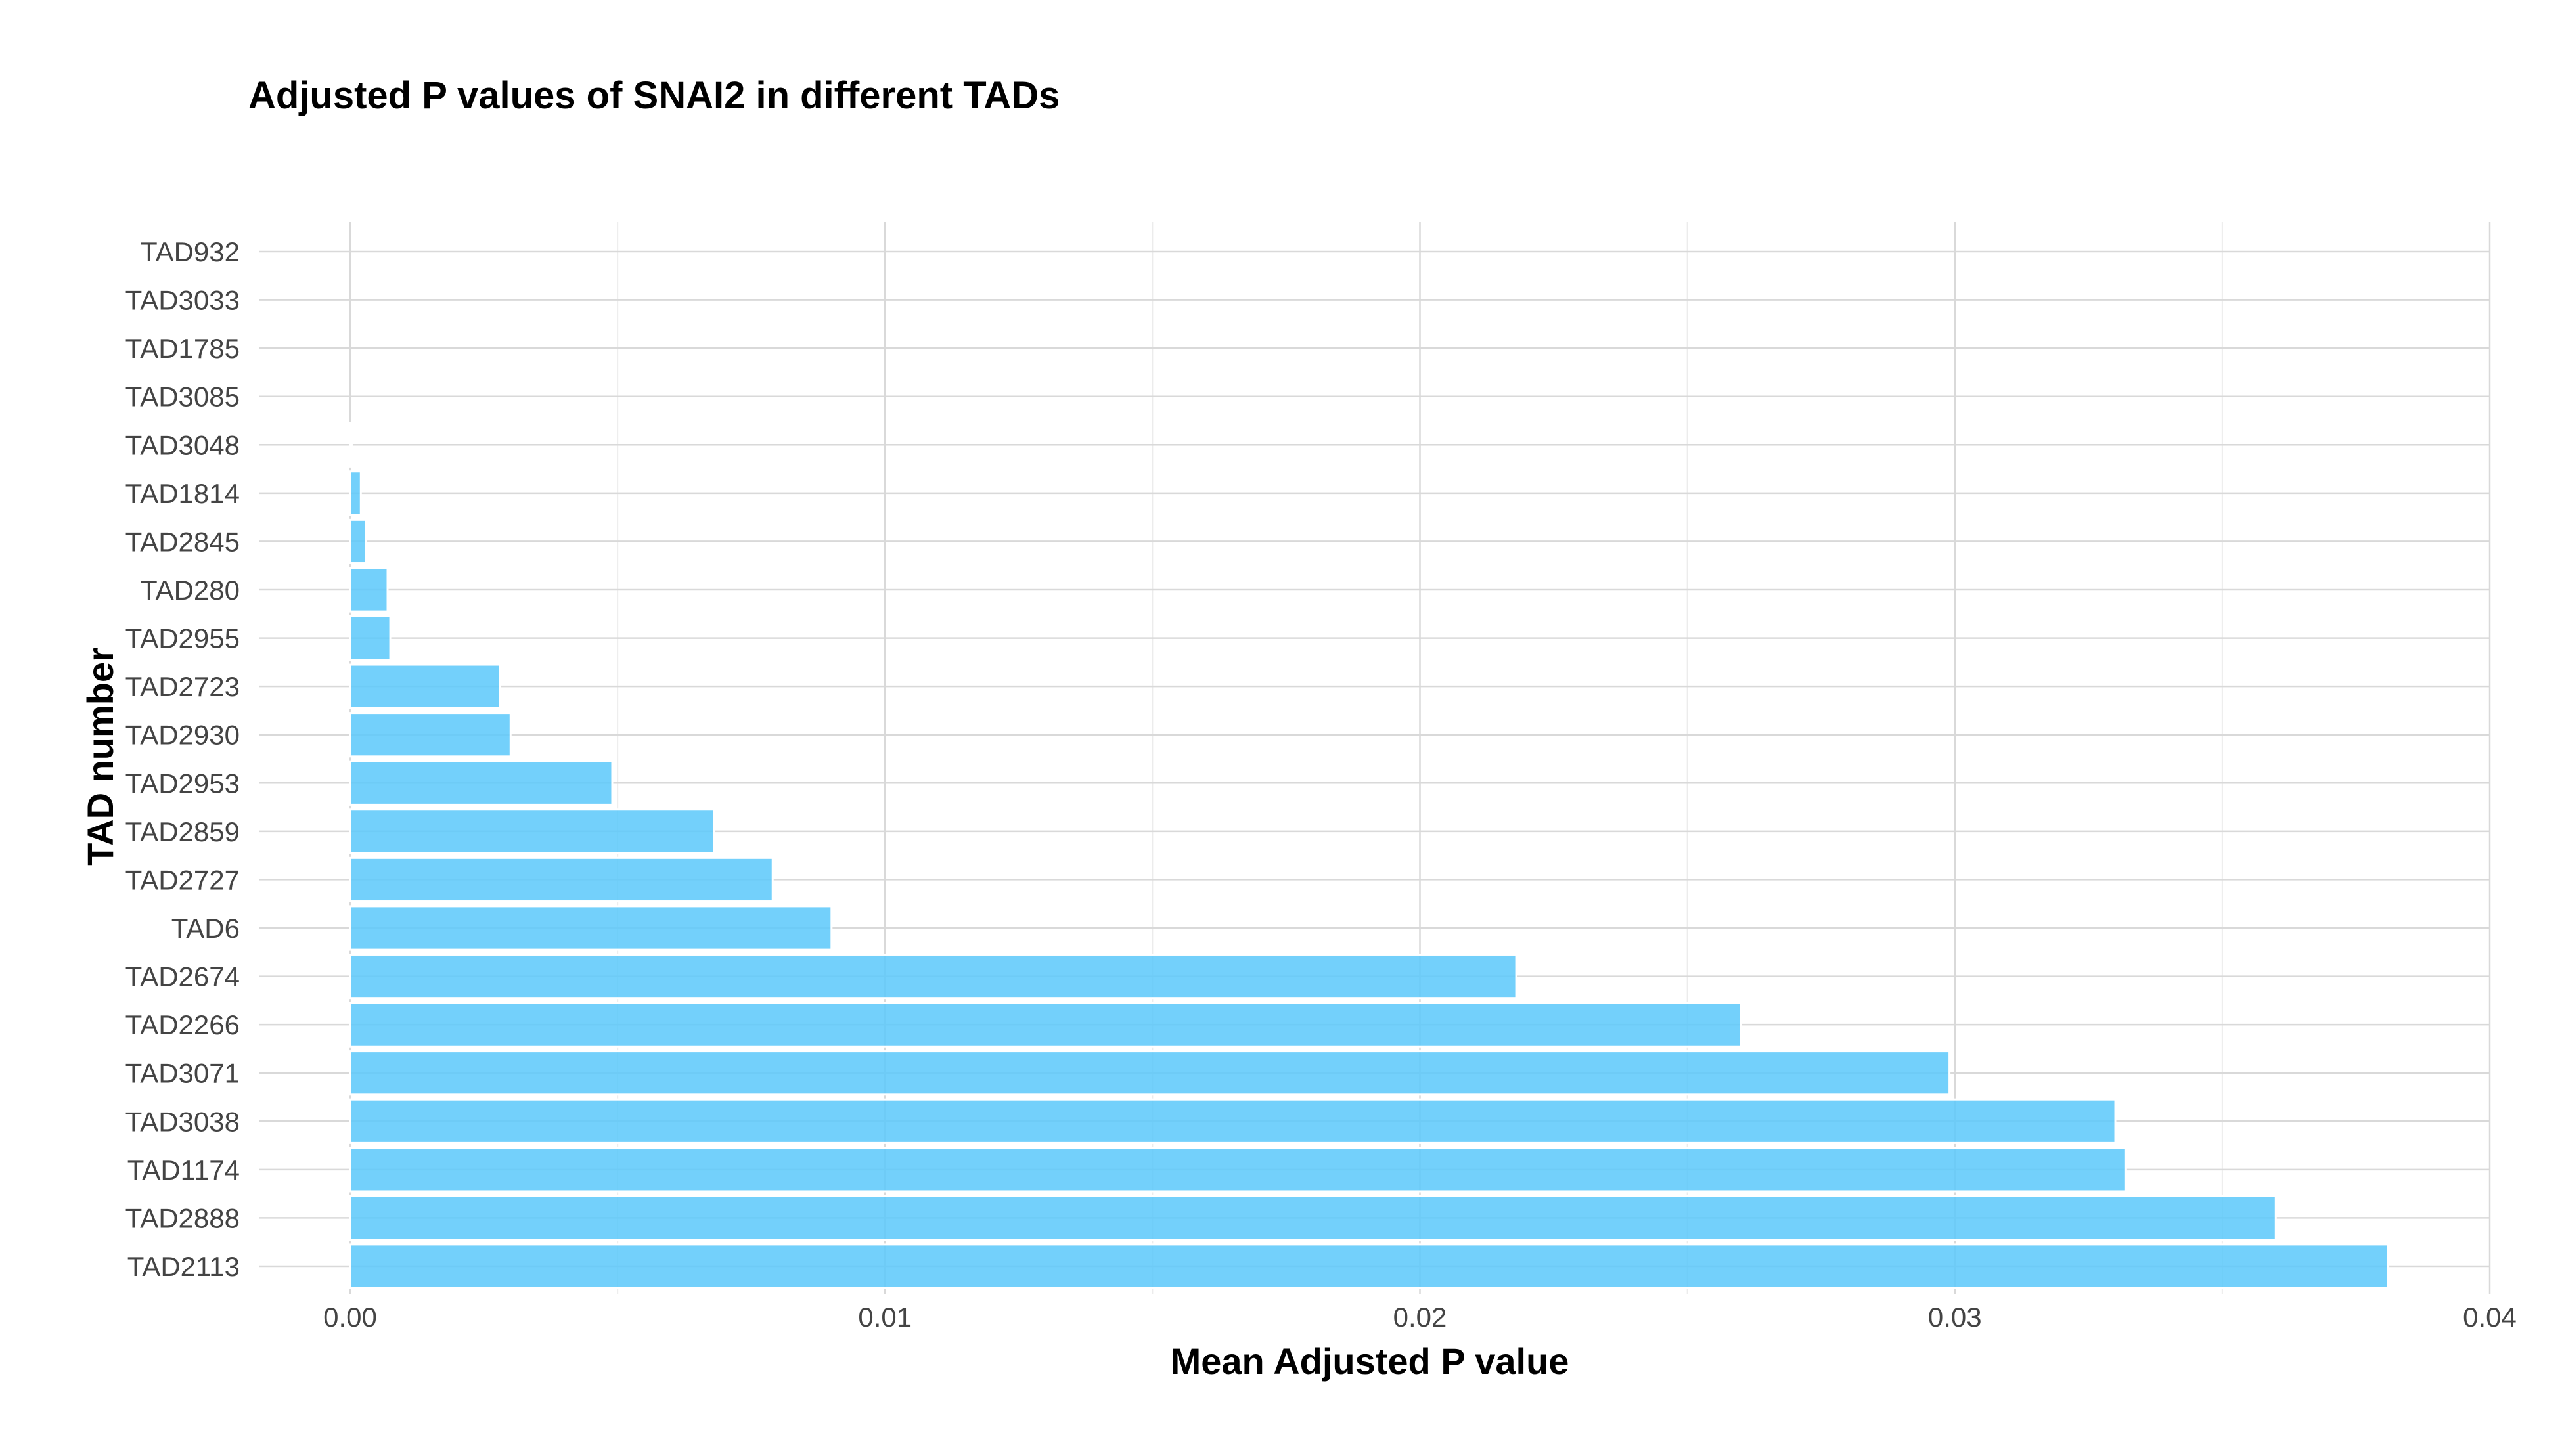  I want to click on y-tick-label: TAD3071, so click(182, 1073).